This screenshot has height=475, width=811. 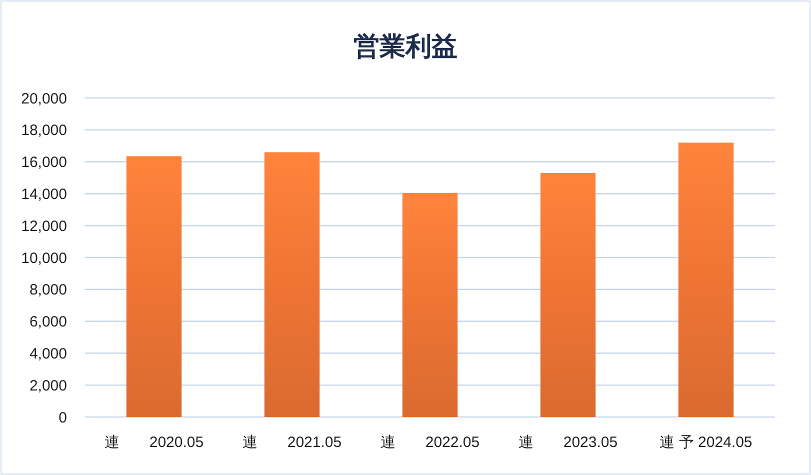 What do you see at coordinates (44, 194) in the screenshot?
I see `y-tick-label: 14,000` at bounding box center [44, 194].